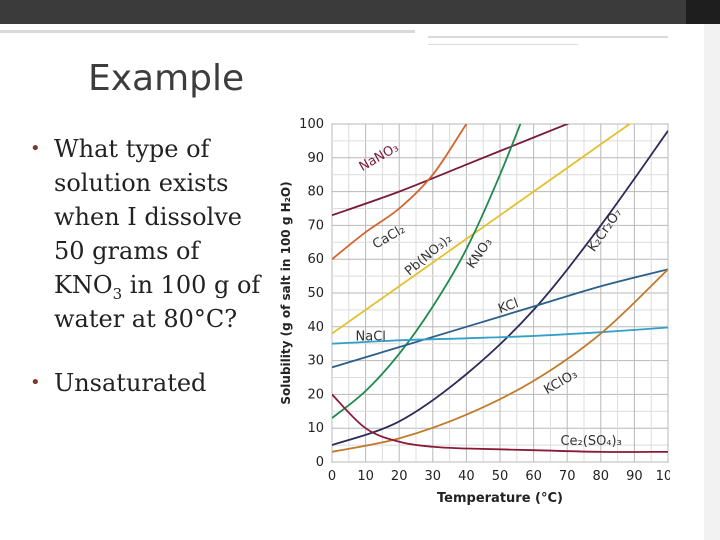 This screenshot has width=720, height=540. Describe the element at coordinates (365, 476) in the screenshot. I see `x-tick-label: 10` at that location.